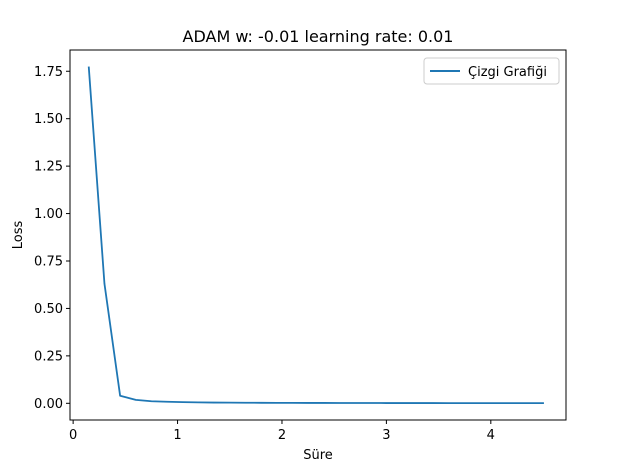 The height and width of the screenshot is (467, 624). What do you see at coordinates (48, 167) in the screenshot?
I see `y-tick-label: 1.25` at bounding box center [48, 167].